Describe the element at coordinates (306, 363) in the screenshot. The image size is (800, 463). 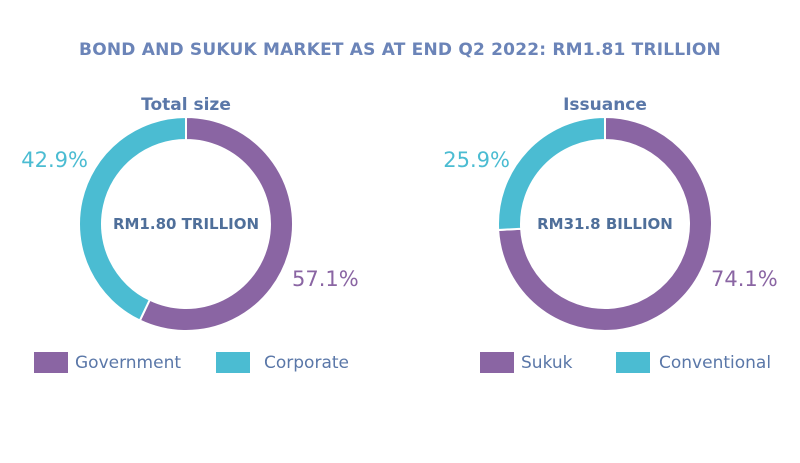
I see `legend-label-corporate: Corporate` at that location.